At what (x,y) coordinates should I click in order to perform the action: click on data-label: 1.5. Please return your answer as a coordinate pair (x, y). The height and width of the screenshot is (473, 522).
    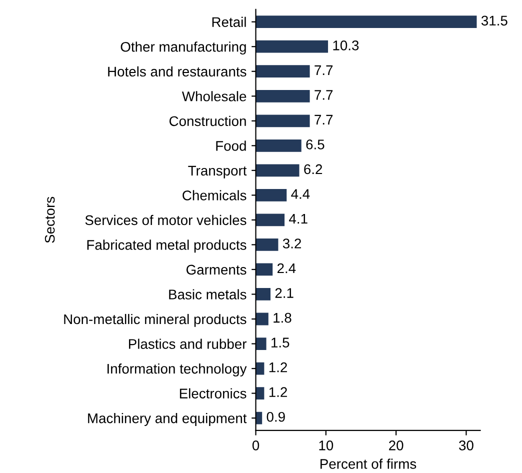
    Looking at the image, I should click on (281, 343).